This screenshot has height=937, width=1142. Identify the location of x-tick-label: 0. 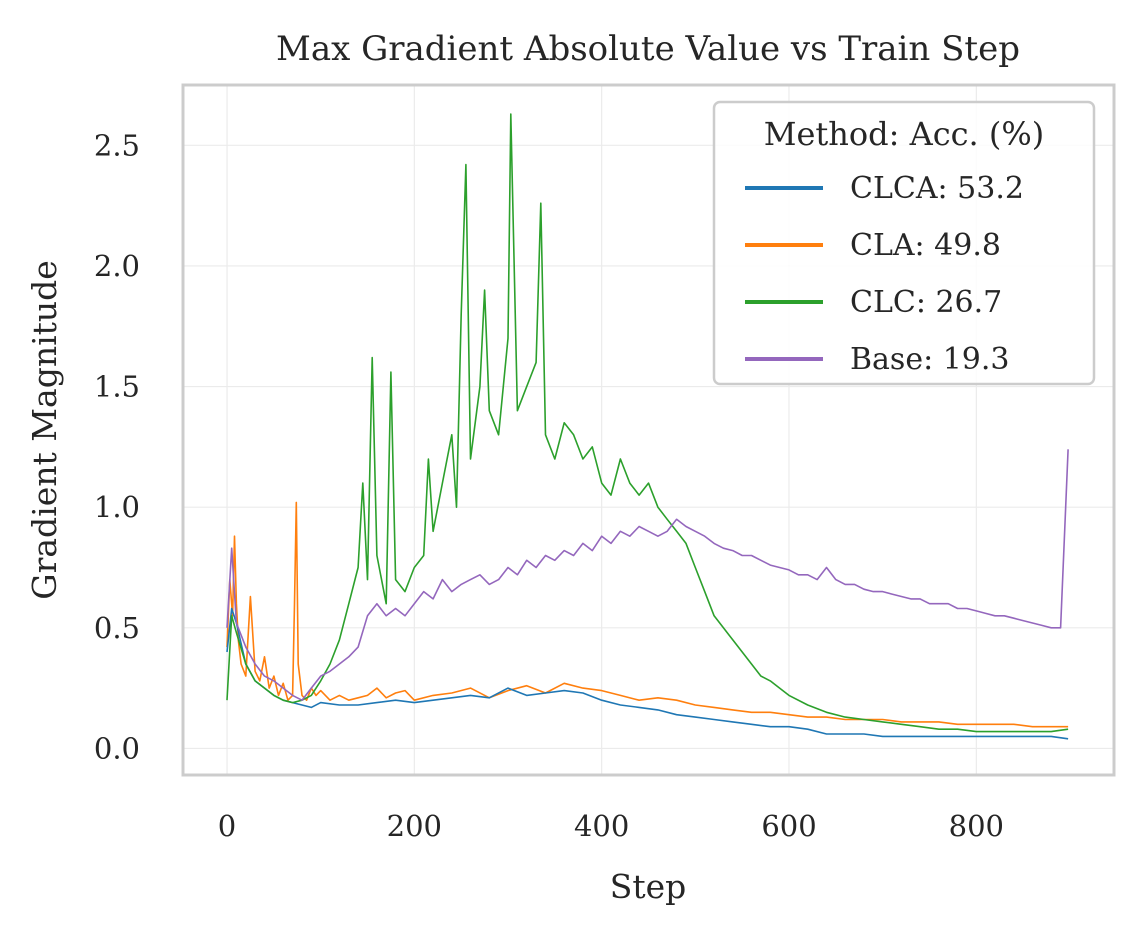
(227, 826).